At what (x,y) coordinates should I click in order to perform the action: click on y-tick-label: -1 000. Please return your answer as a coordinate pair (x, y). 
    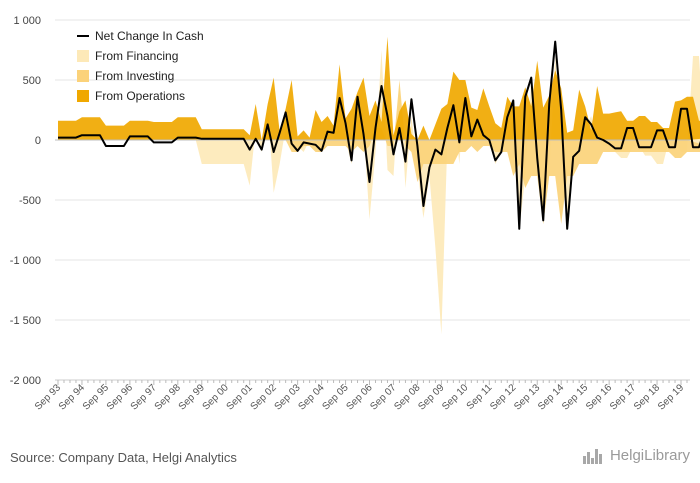
    Looking at the image, I should click on (25, 261).